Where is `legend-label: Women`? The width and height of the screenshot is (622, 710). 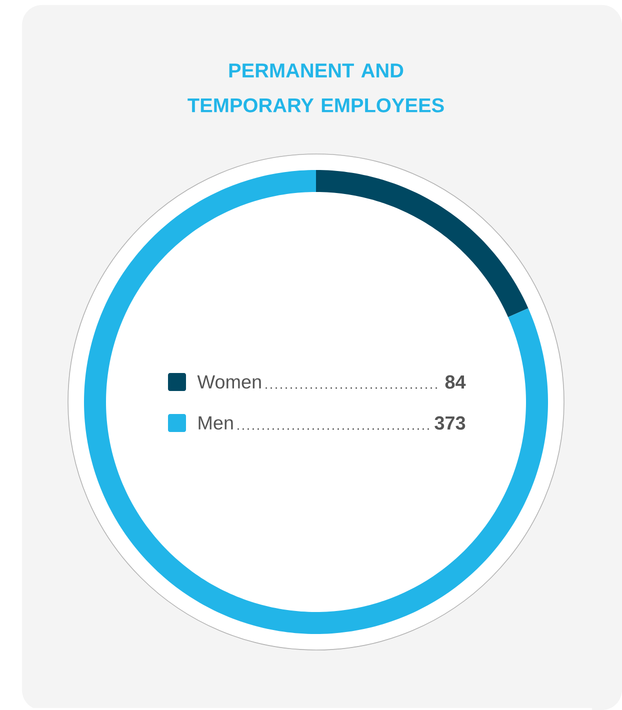
legend-label: Women is located at coordinates (229, 382).